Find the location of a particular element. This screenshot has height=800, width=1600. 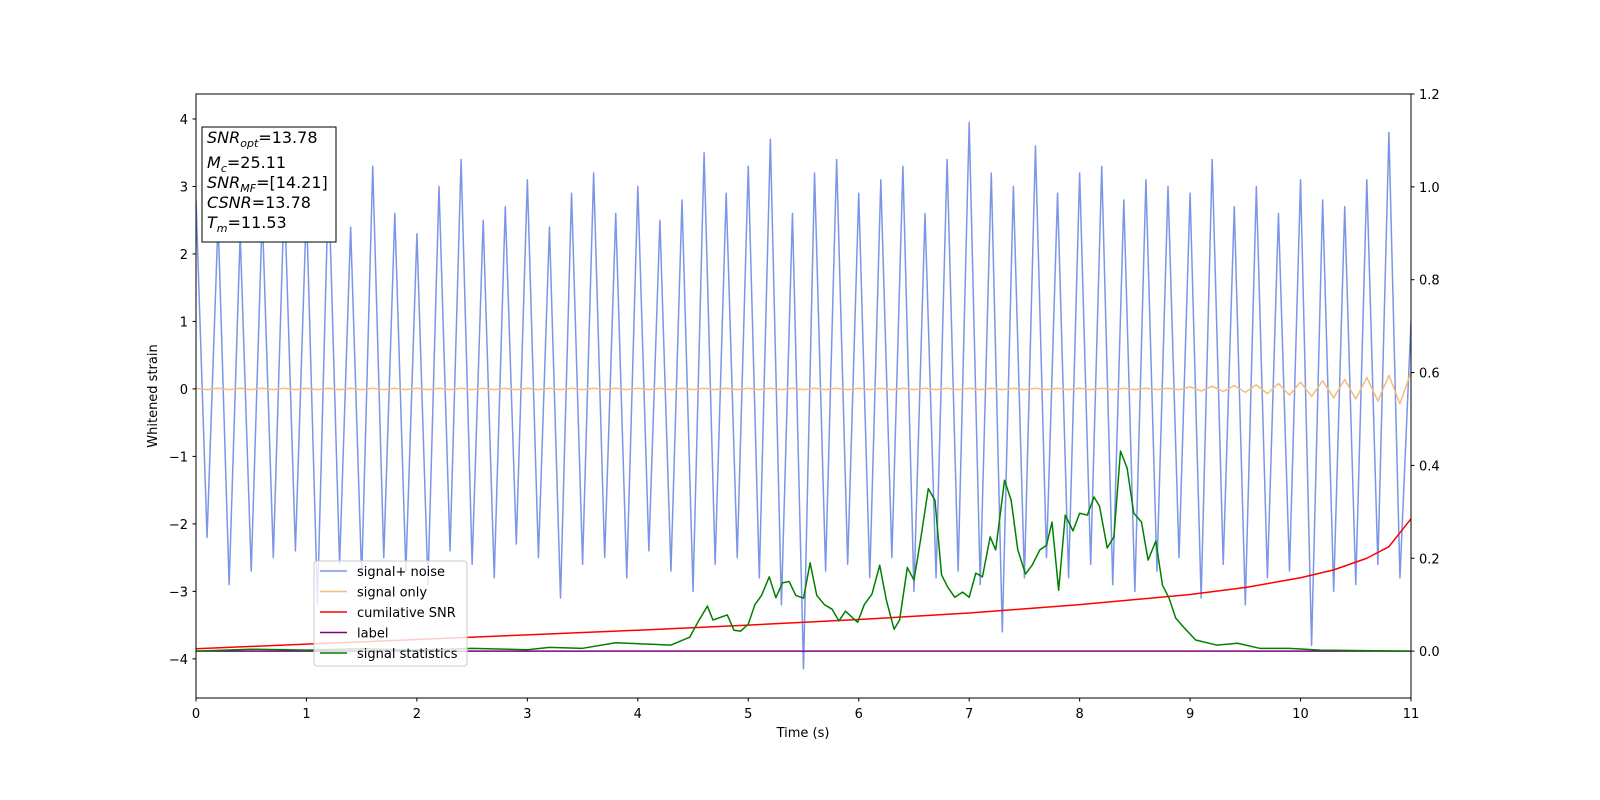

annotation: Tm=11.53 is located at coordinates (247, 224).